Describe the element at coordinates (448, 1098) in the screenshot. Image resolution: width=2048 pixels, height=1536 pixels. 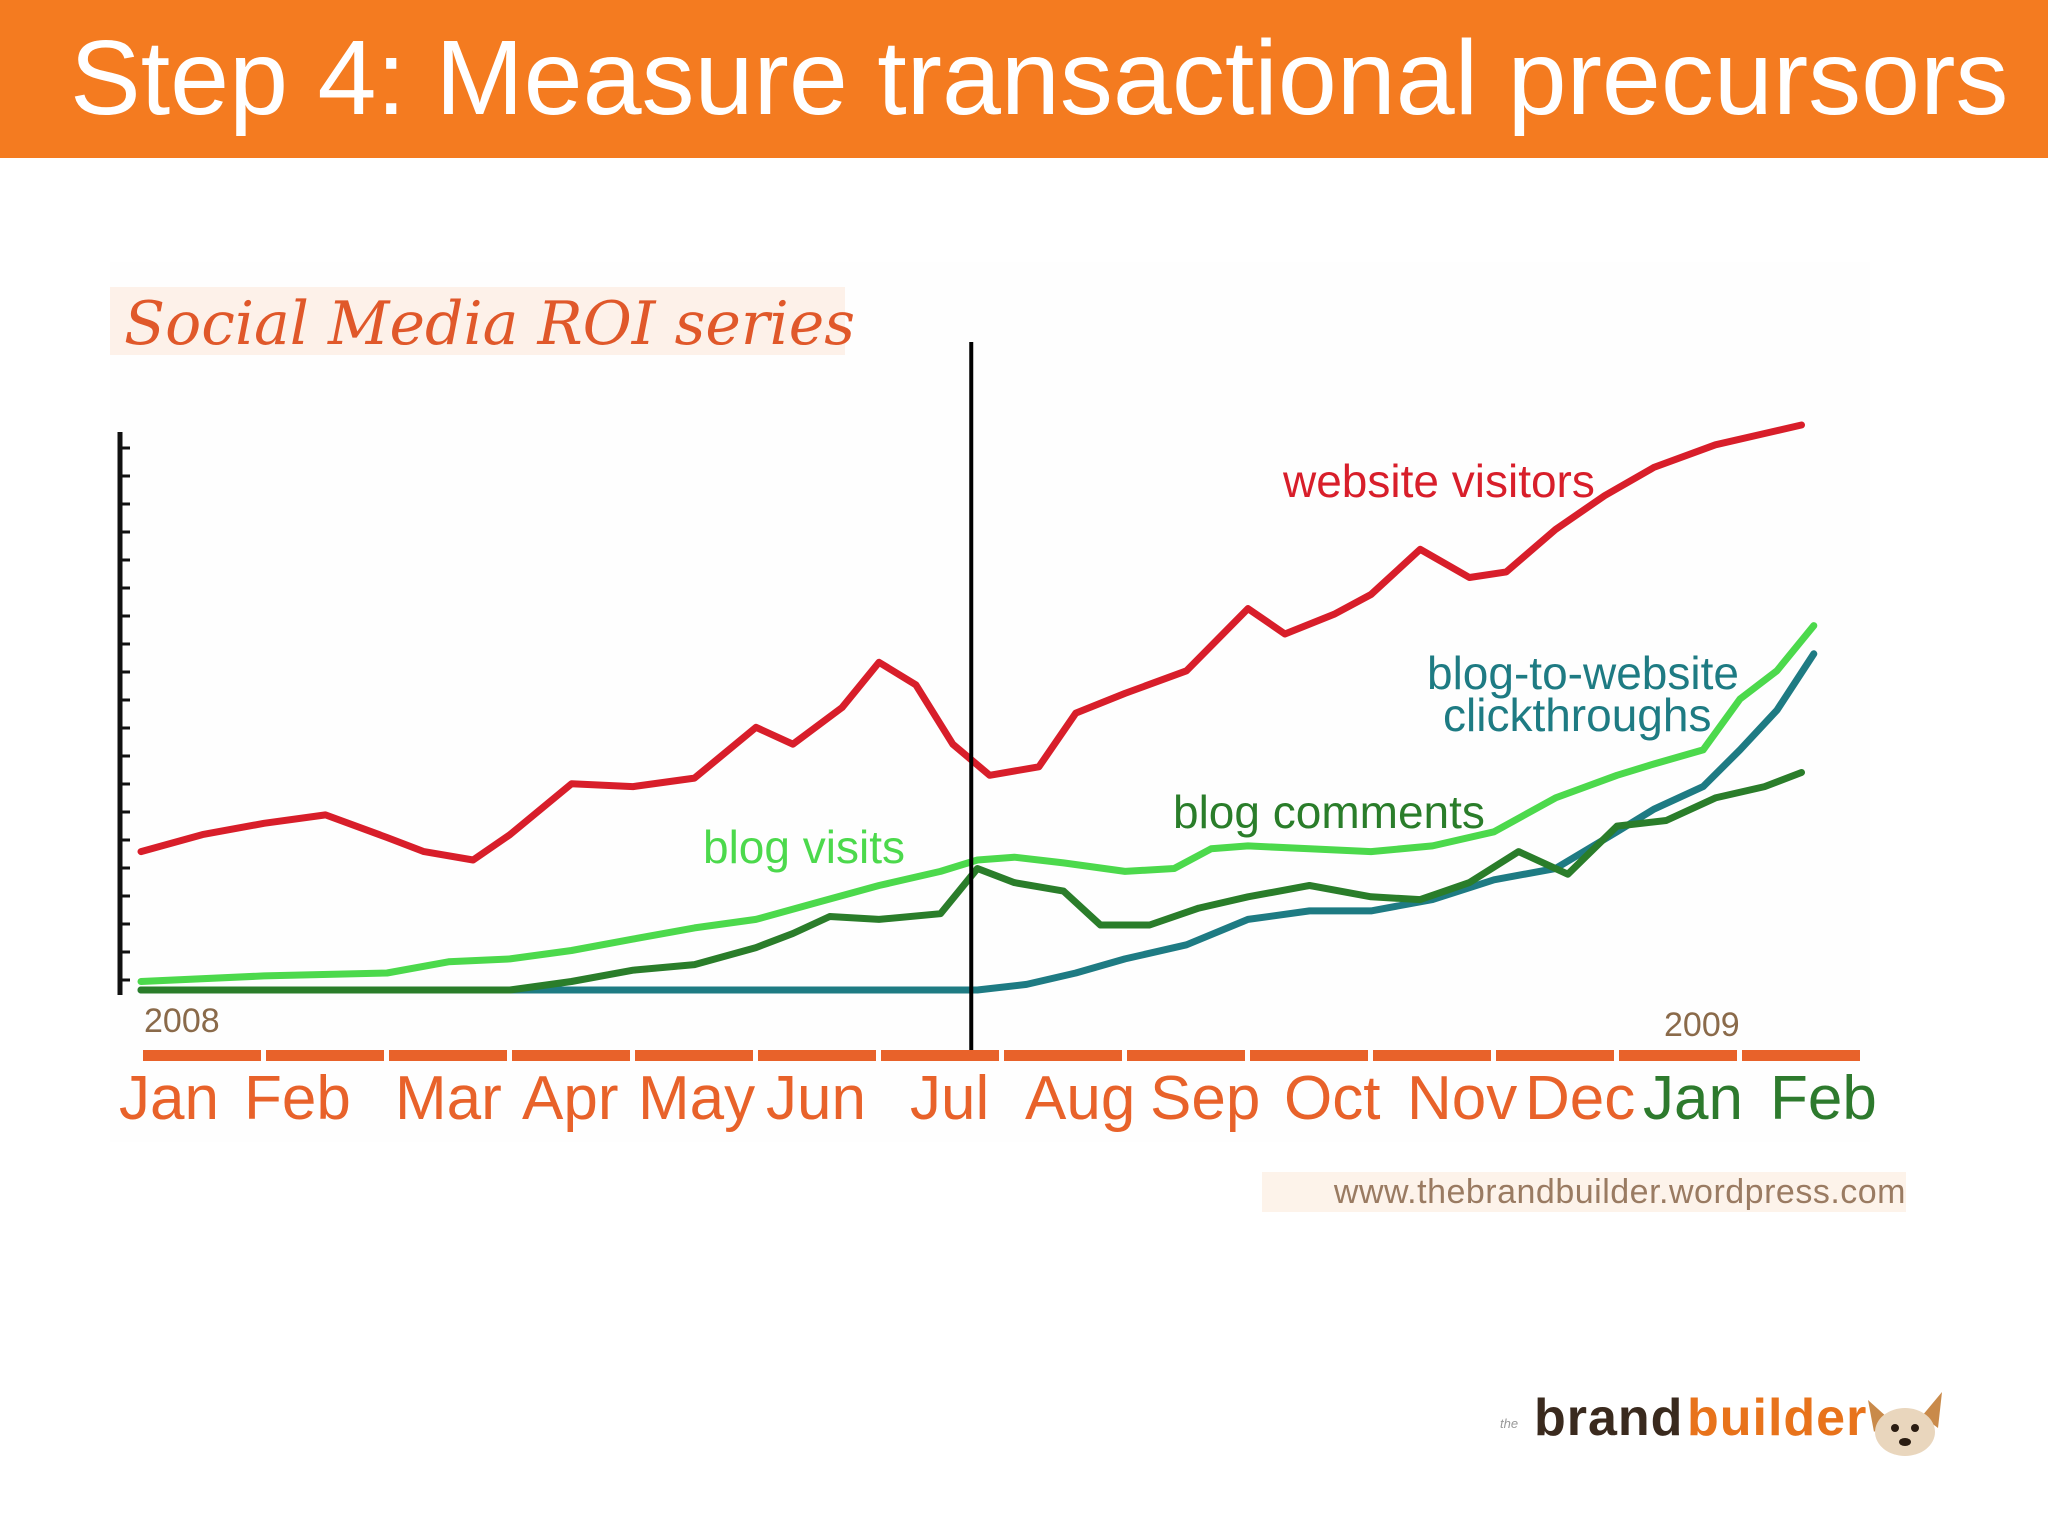
I see `month-tick-label: Mar` at that location.